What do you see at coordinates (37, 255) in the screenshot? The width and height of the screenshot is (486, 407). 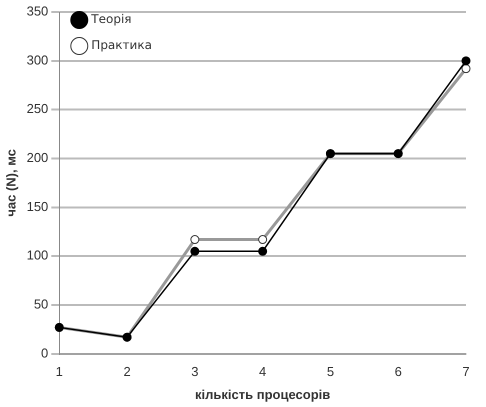 I see `y-tick-label: 100` at bounding box center [37, 255].